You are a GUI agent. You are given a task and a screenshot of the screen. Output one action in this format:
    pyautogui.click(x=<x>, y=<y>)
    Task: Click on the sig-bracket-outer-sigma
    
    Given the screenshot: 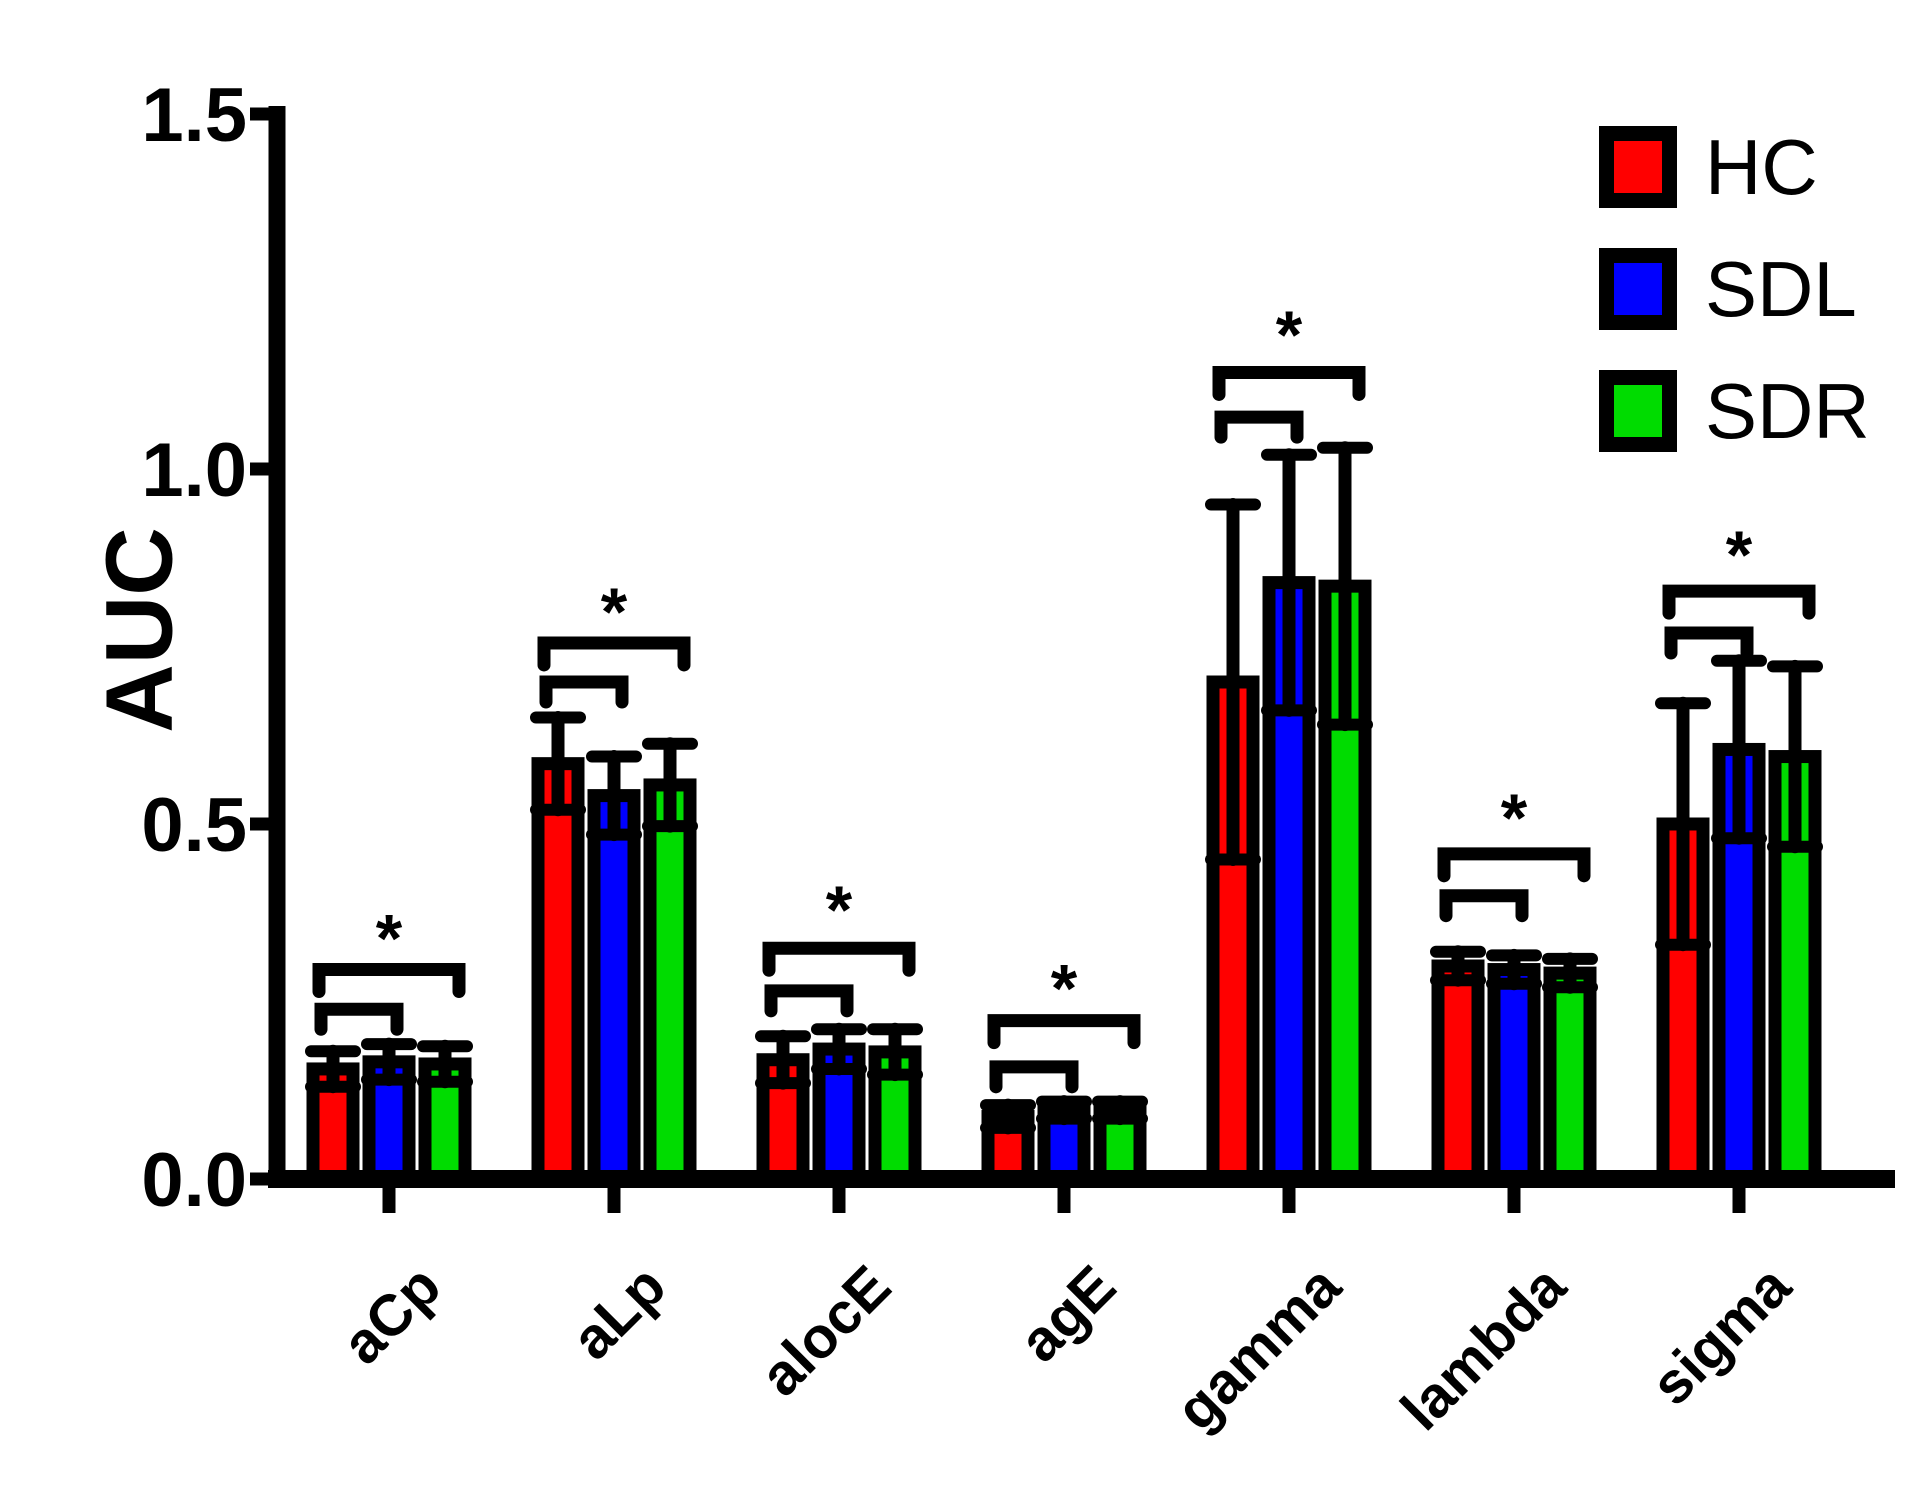 What is the action you would take?
    pyautogui.click(x=1739, y=602)
    